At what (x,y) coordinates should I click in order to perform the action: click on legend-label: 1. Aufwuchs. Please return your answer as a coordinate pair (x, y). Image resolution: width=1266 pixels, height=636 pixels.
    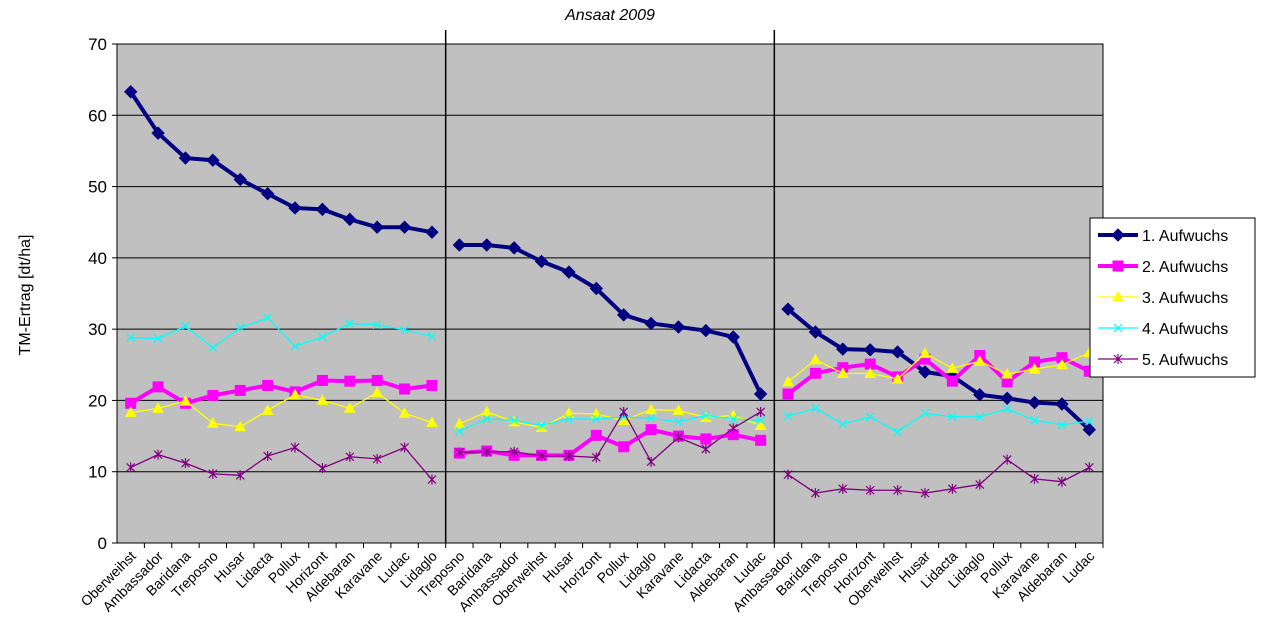
    Looking at the image, I should click on (1185, 236).